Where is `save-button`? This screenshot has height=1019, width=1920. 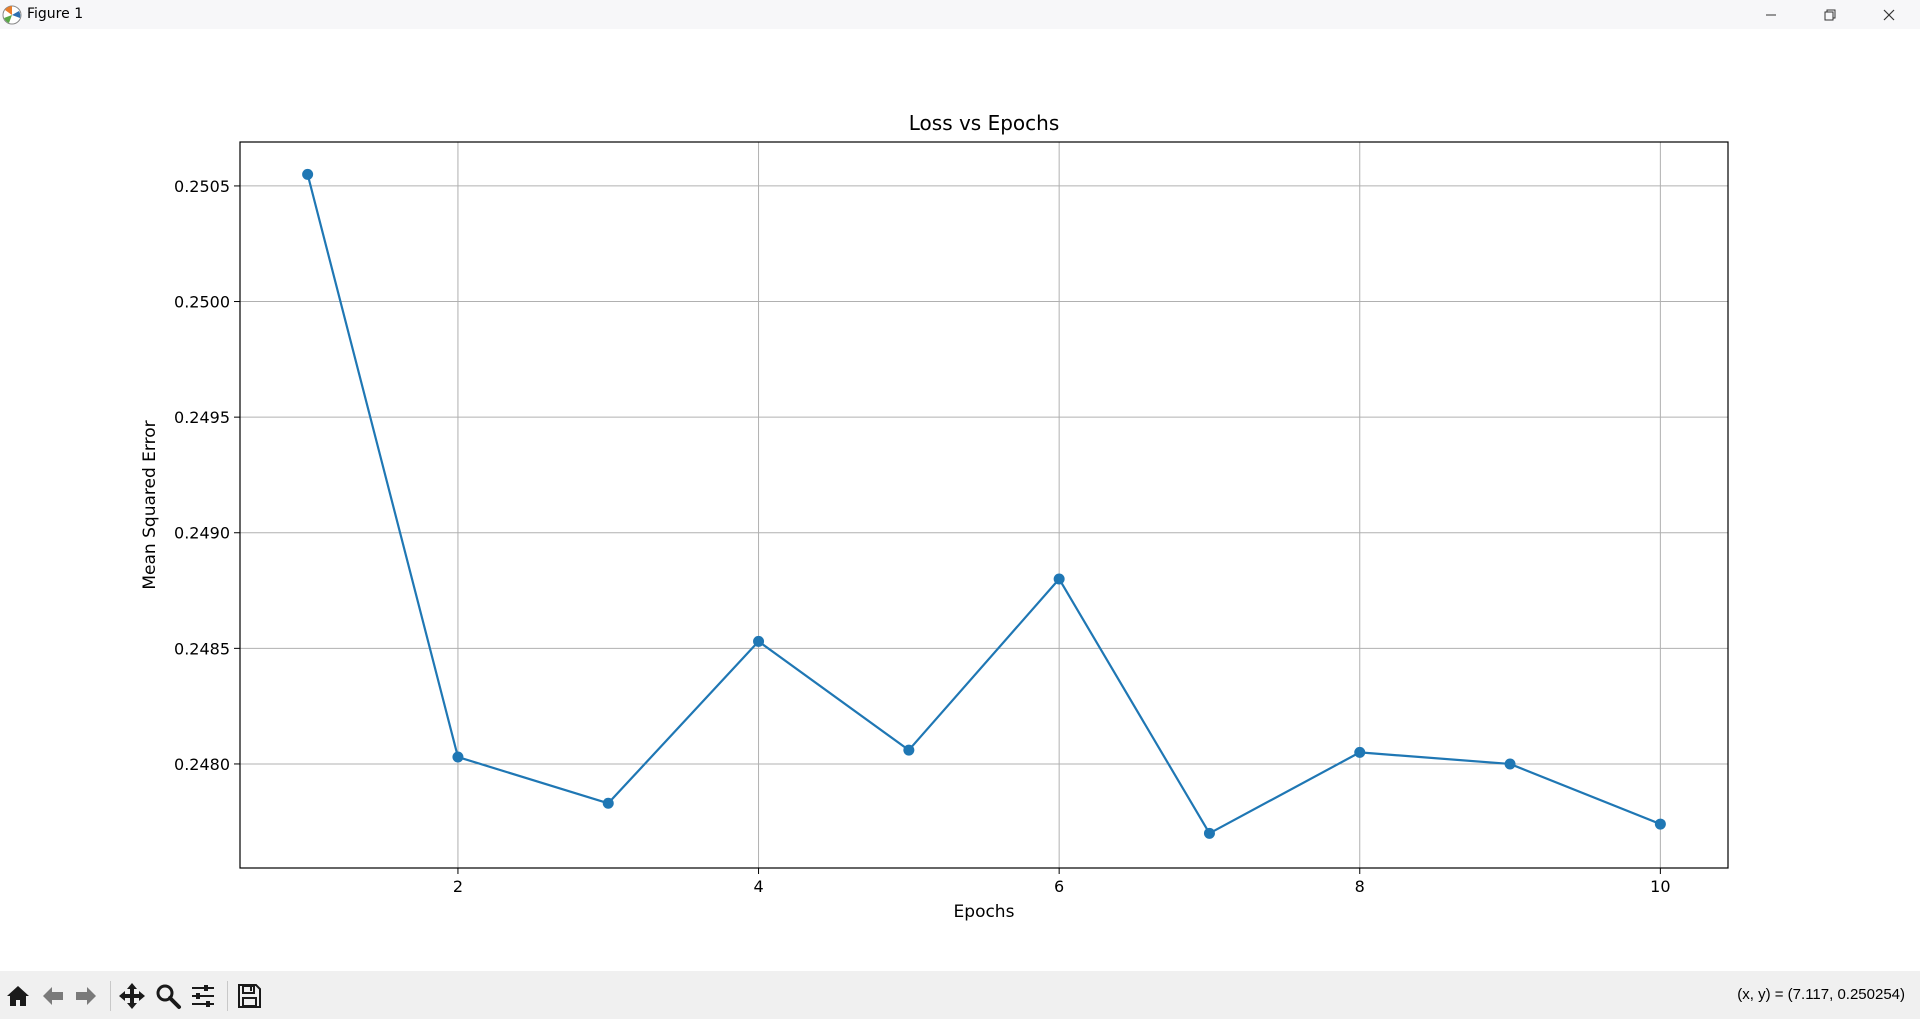 save-button is located at coordinates (249, 996).